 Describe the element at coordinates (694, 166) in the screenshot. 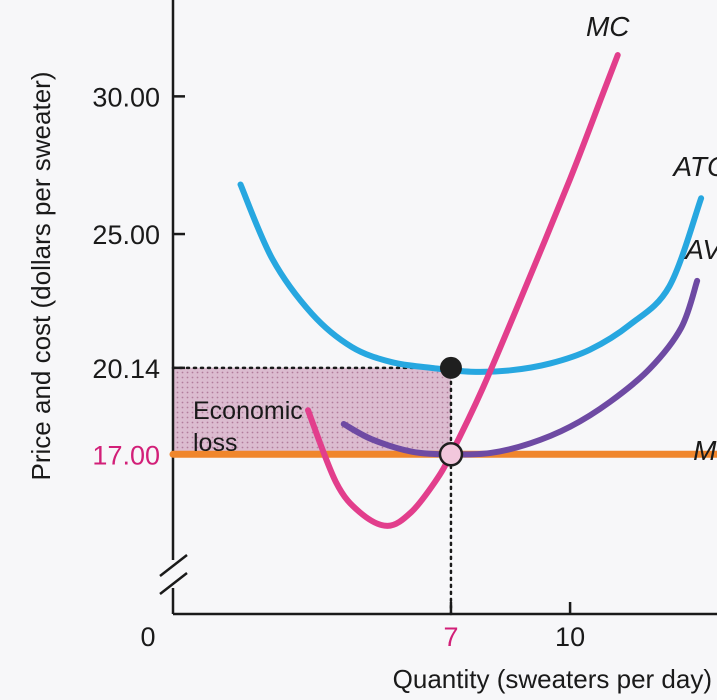

I see `curve-label-atc: ATC` at that location.